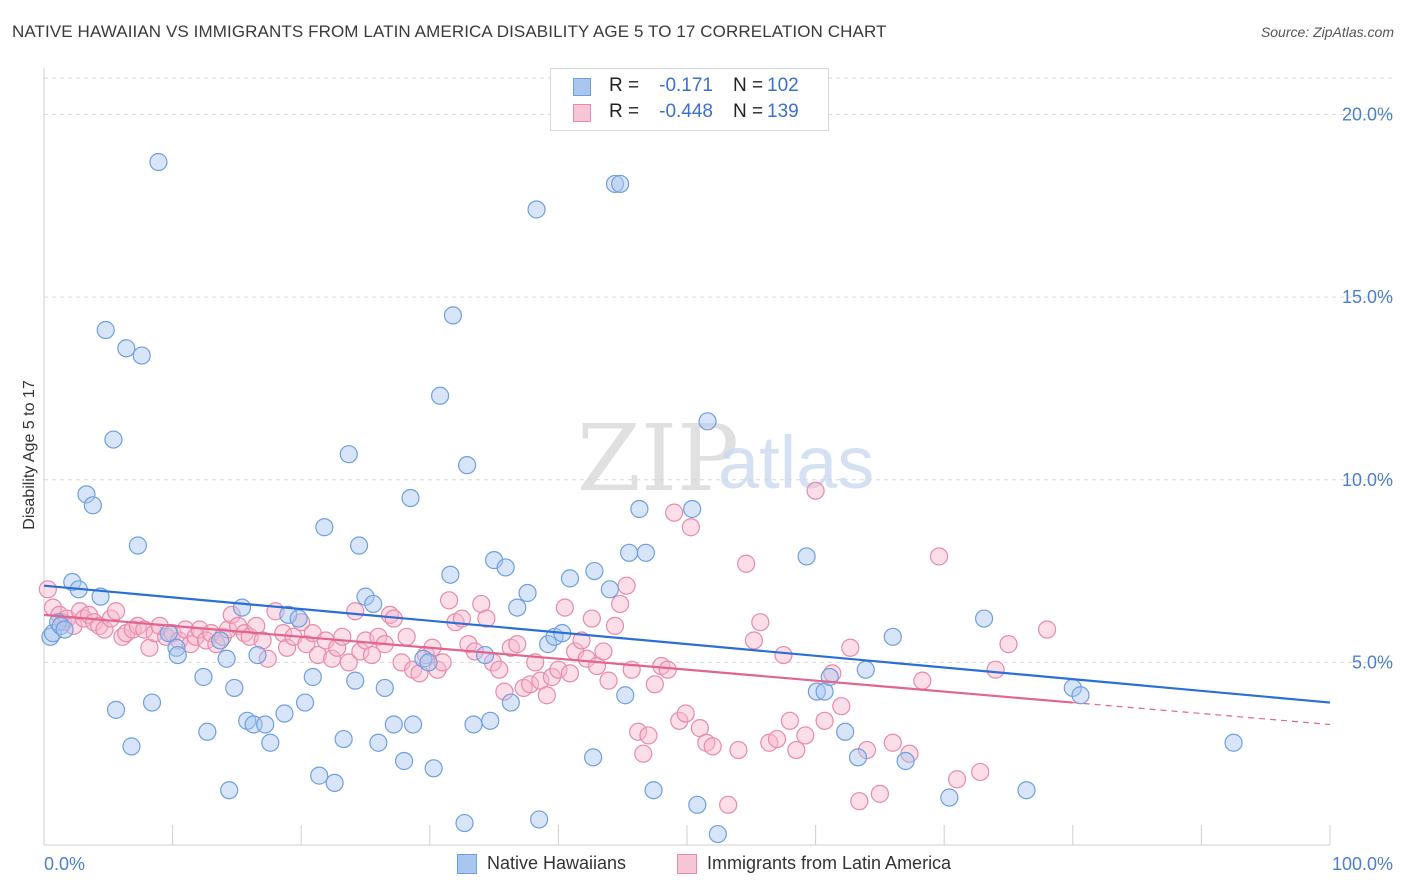 Image resolution: width=1406 pixels, height=892 pixels. What do you see at coordinates (1367, 389) in the screenshot?
I see `y-tick-labels: 5.0% 10.0% 15.0% 20.0%` at bounding box center [1367, 389].